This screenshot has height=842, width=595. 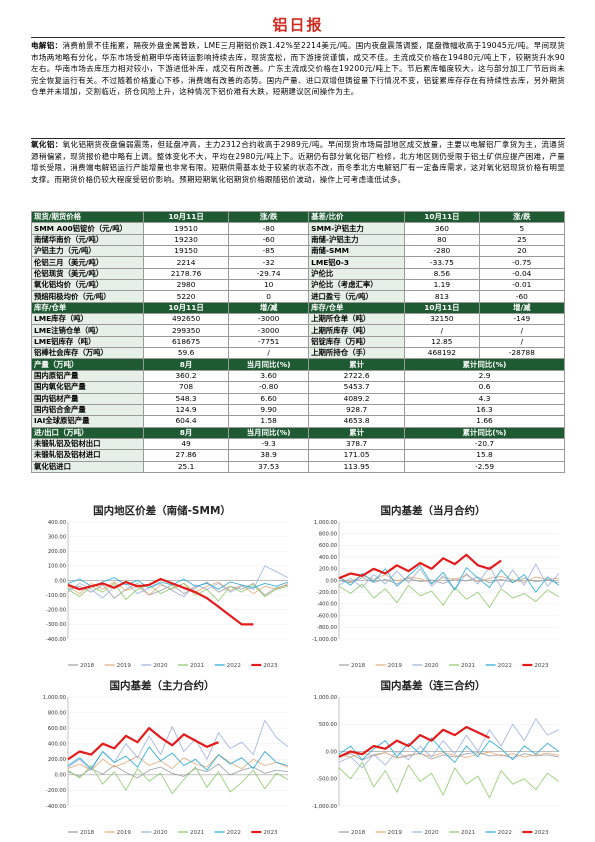 What do you see at coordinates (522, 217) in the screenshot?
I see `table-cell: 涨/跌` at bounding box center [522, 217].